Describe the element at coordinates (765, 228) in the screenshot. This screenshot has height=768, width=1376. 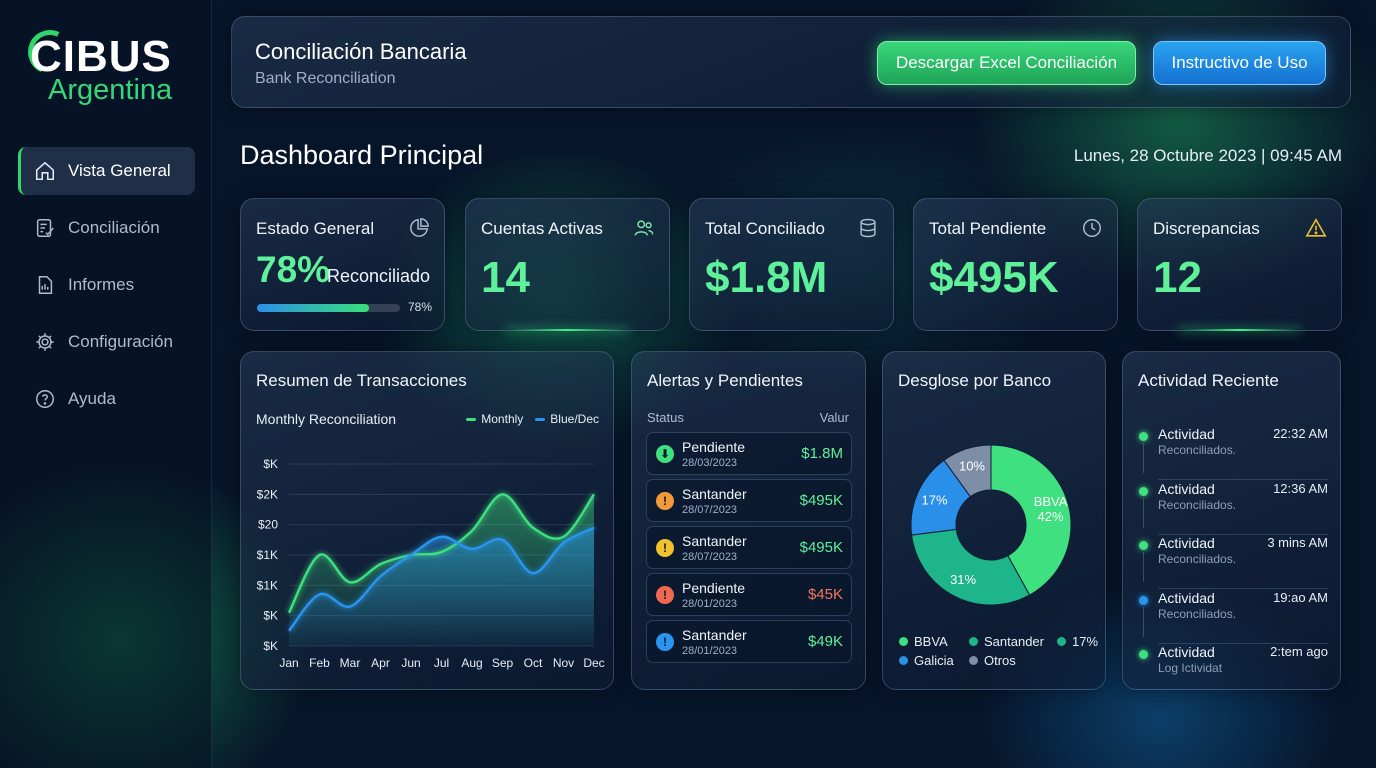
I see `kpi-label: Total Conciliado` at that location.